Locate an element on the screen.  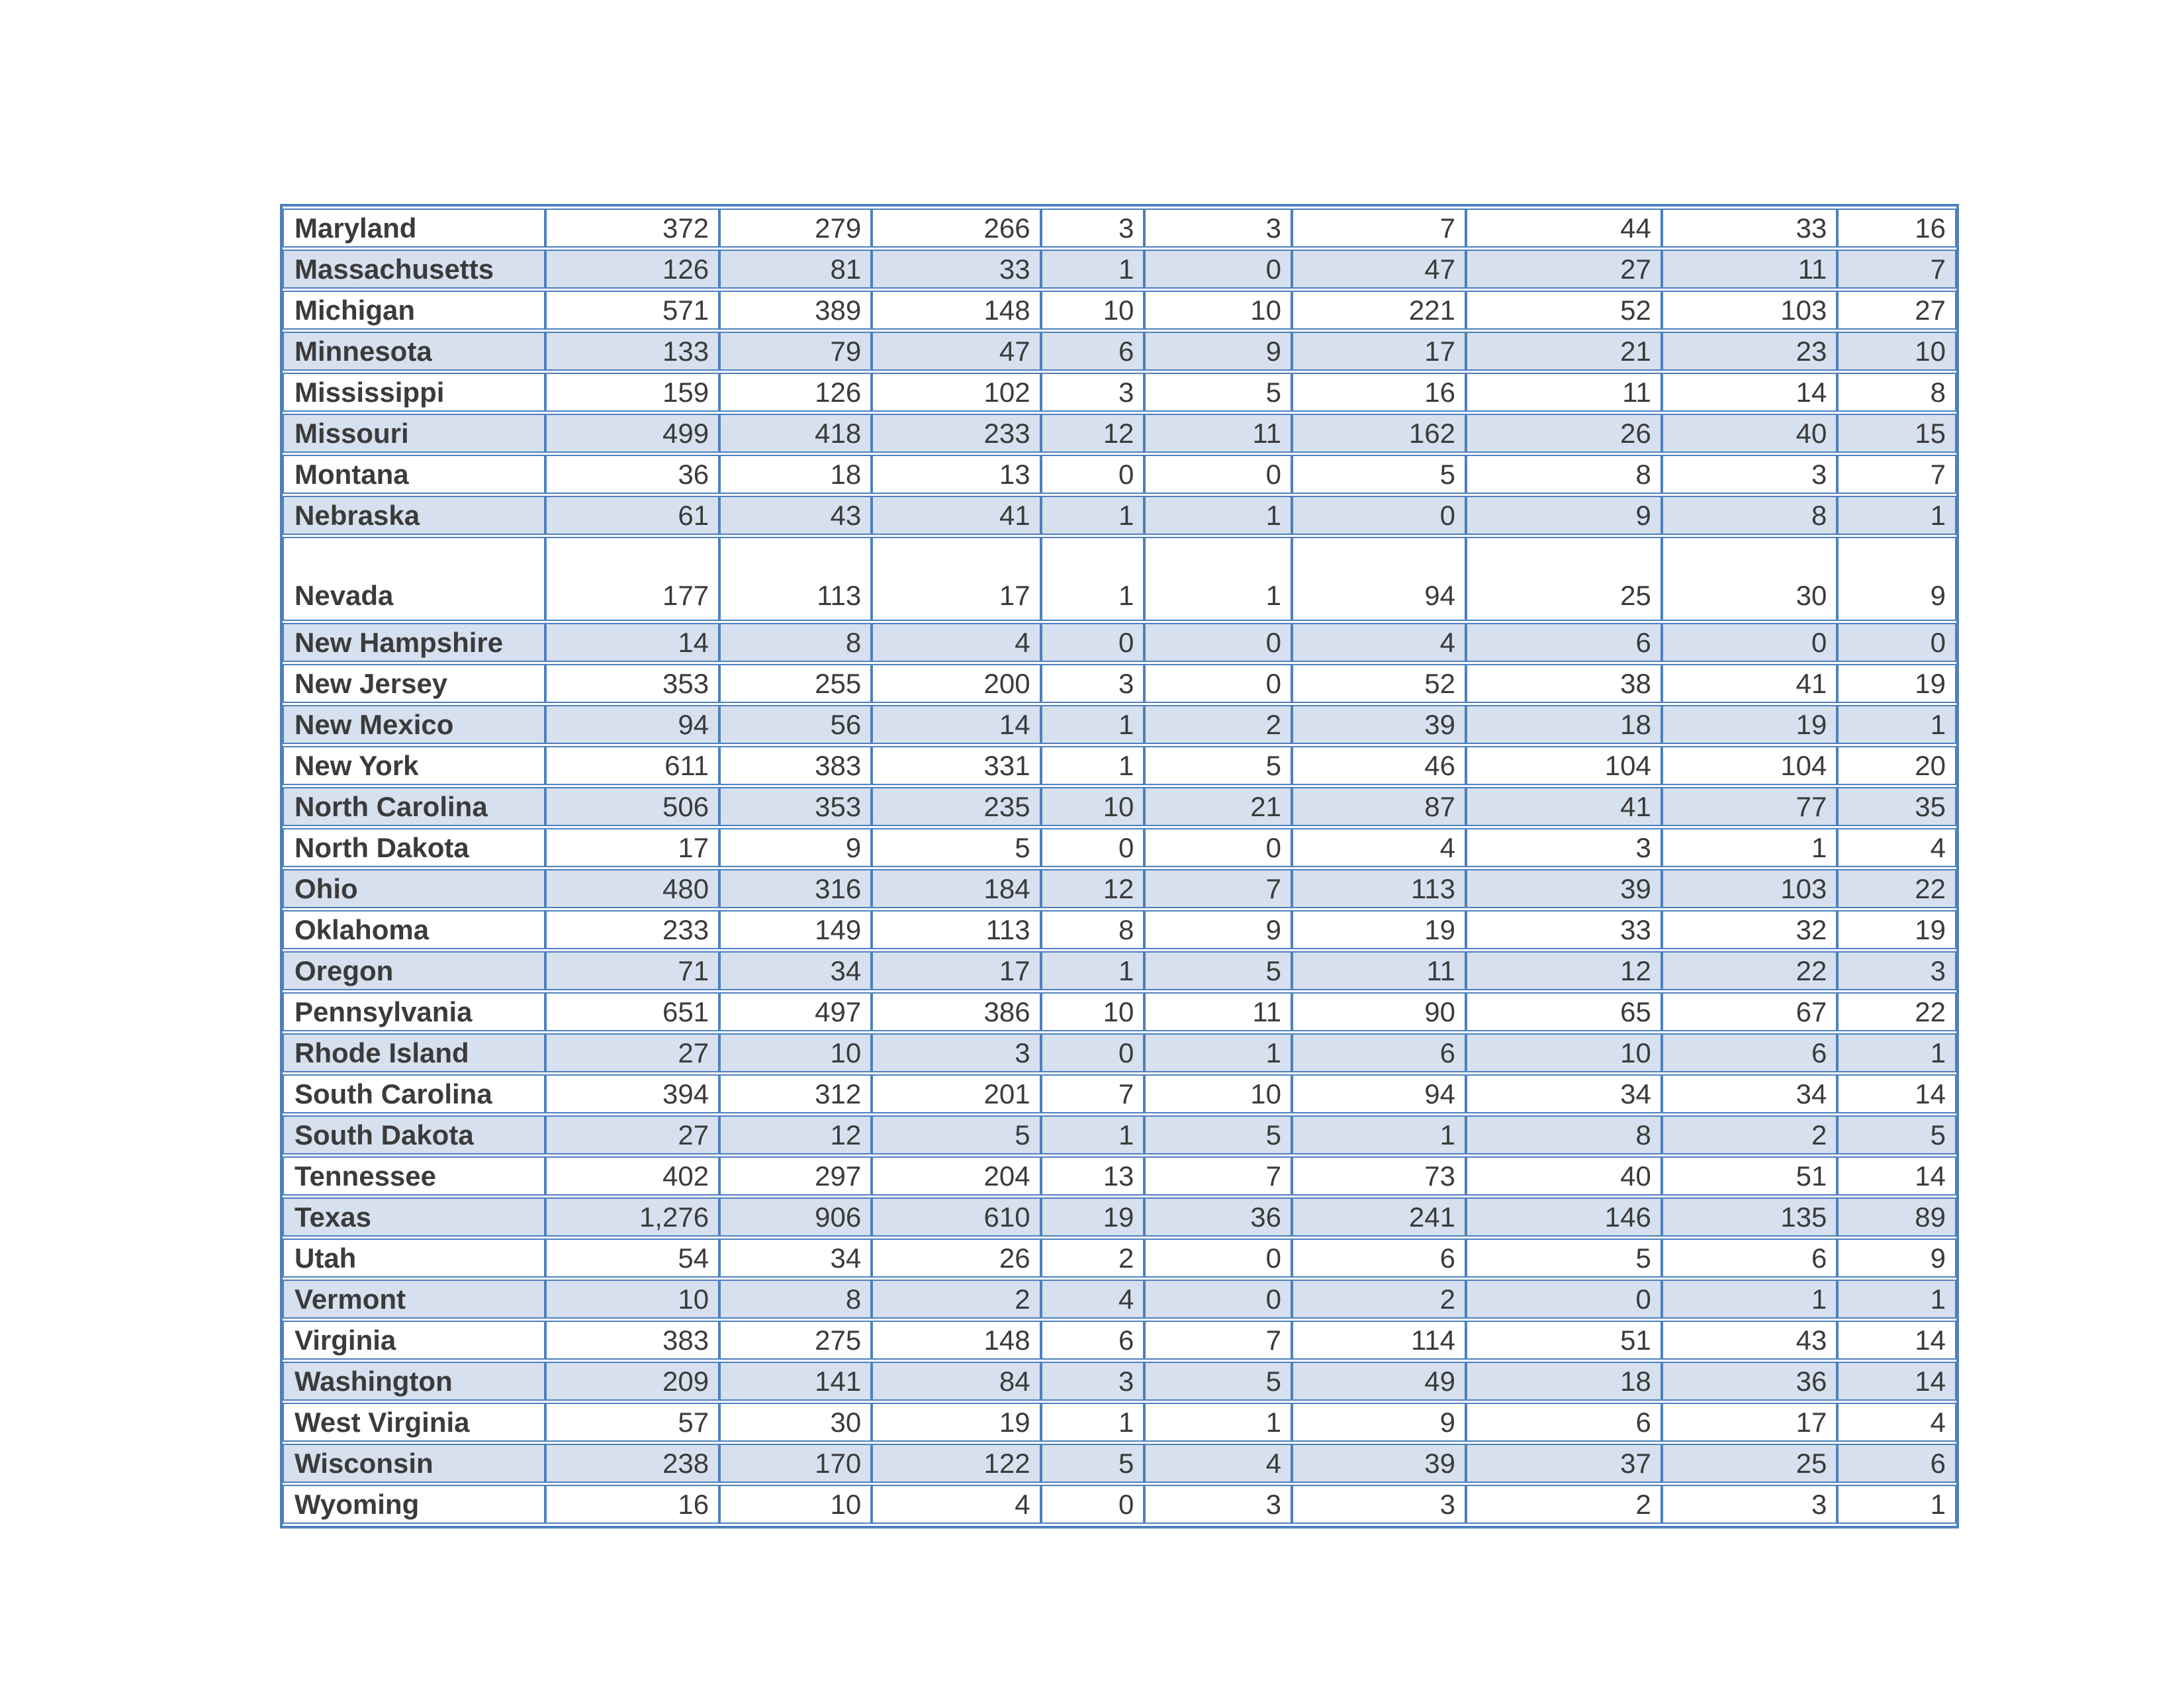
value-cell: 312 is located at coordinates (795, 1093).